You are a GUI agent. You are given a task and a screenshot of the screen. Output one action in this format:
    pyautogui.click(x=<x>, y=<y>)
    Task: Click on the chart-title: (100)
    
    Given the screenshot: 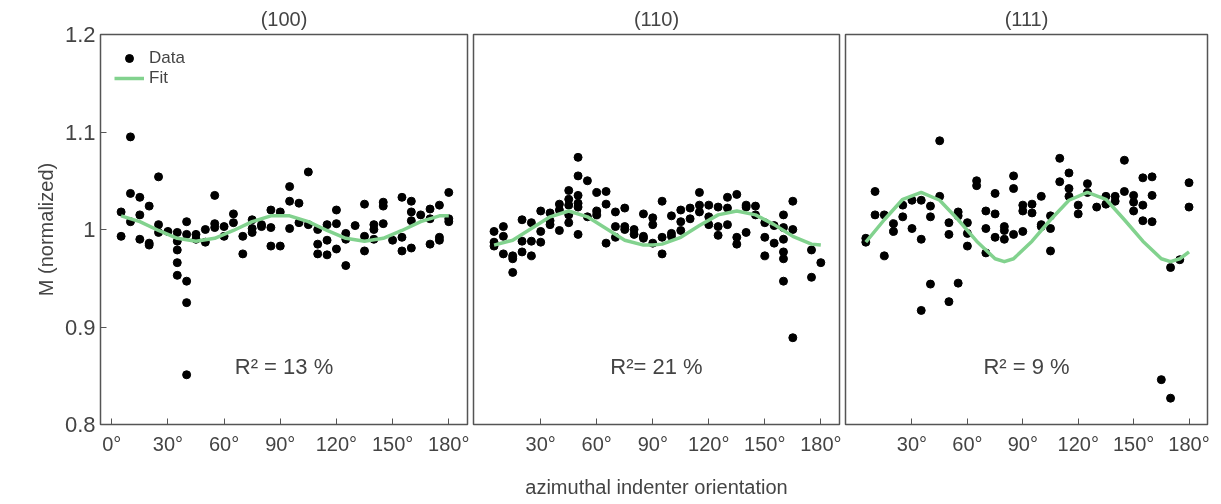 What is the action you would take?
    pyautogui.click(x=284, y=18)
    